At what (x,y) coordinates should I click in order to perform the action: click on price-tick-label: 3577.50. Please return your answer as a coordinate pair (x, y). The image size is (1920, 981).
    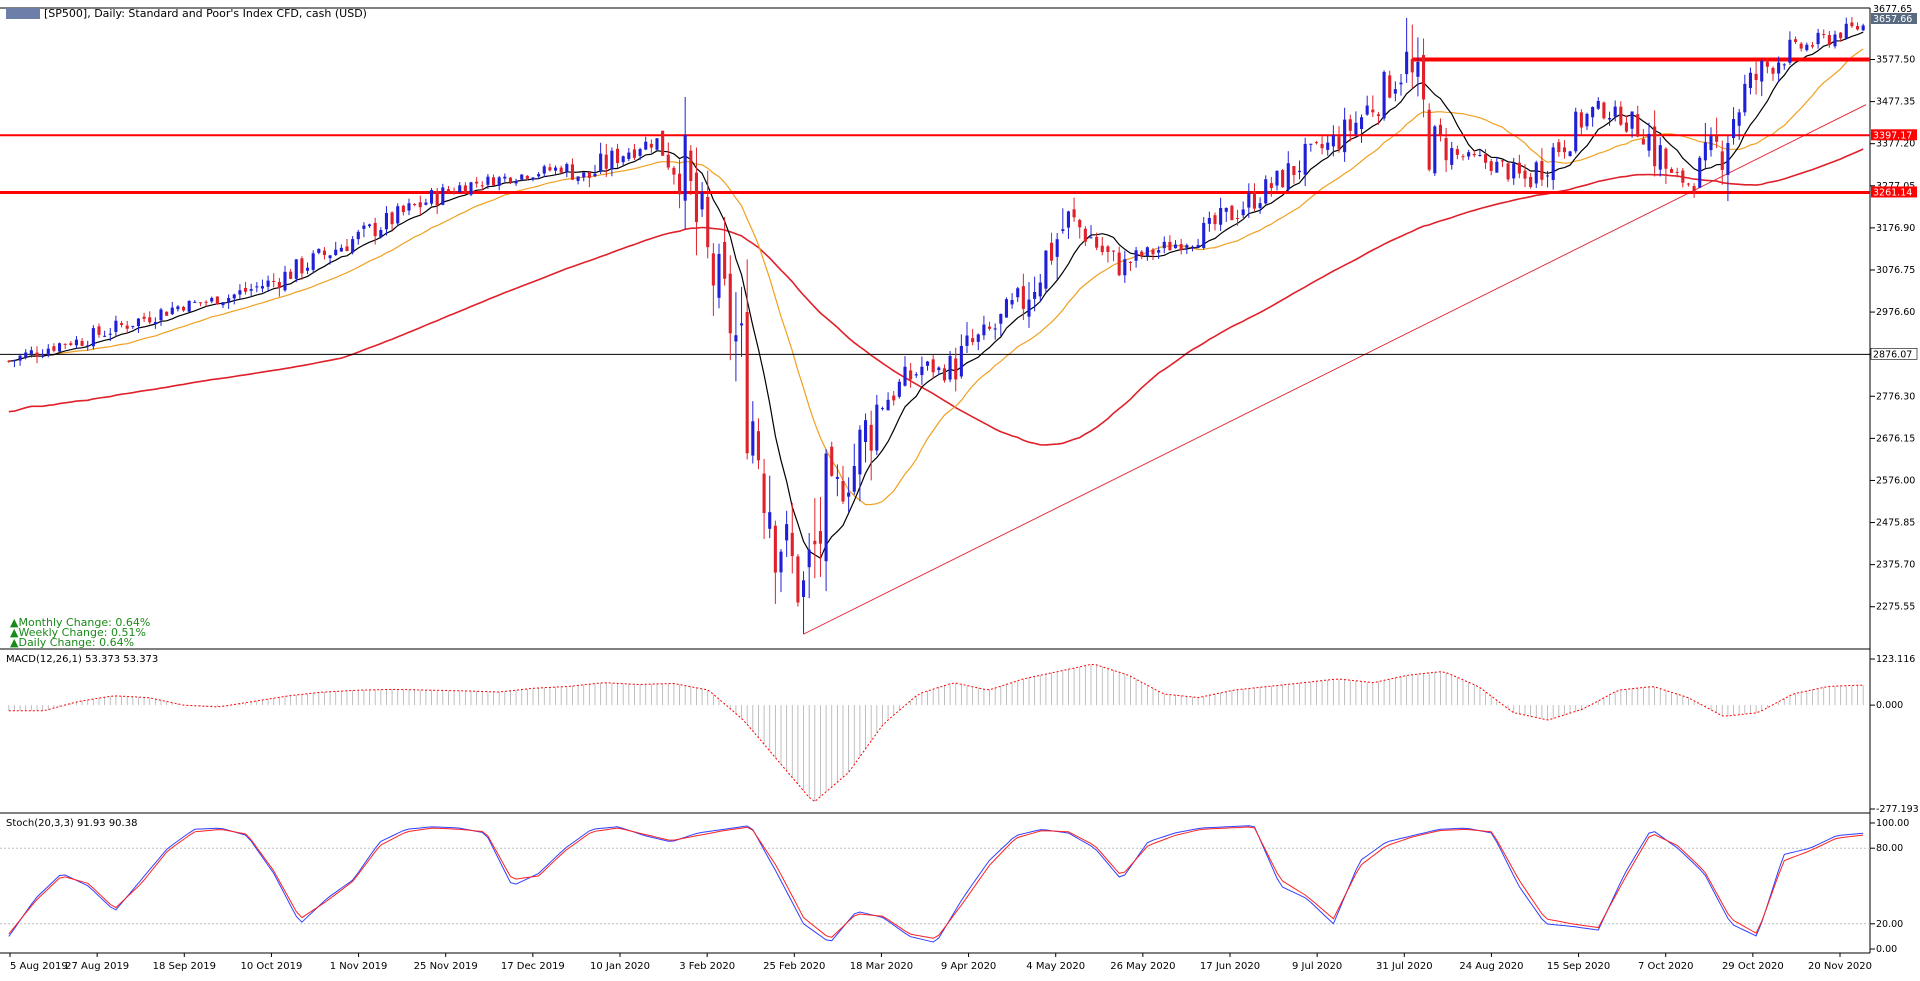
    Looking at the image, I should click on (1895, 59).